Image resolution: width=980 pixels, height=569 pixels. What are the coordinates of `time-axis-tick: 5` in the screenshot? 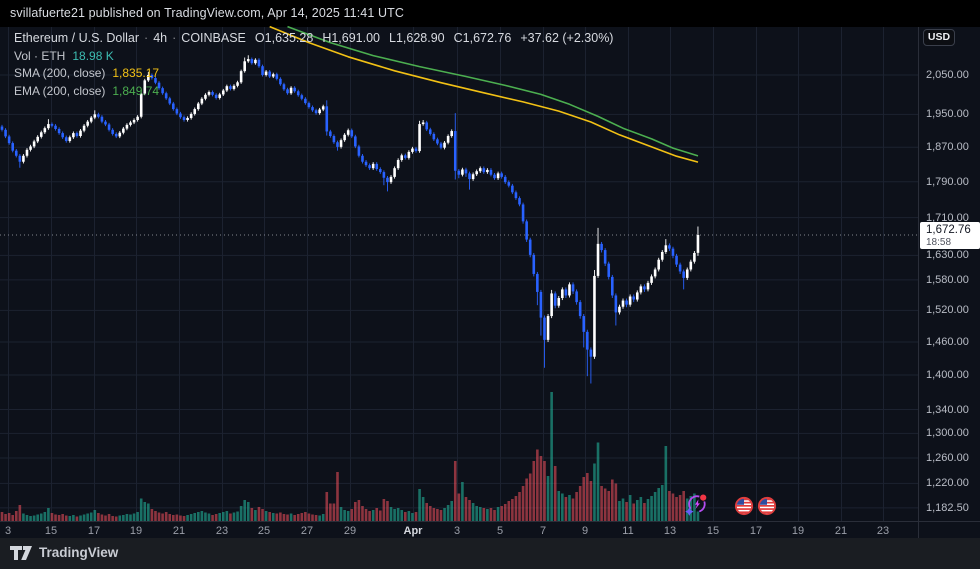 It's located at (500, 531).